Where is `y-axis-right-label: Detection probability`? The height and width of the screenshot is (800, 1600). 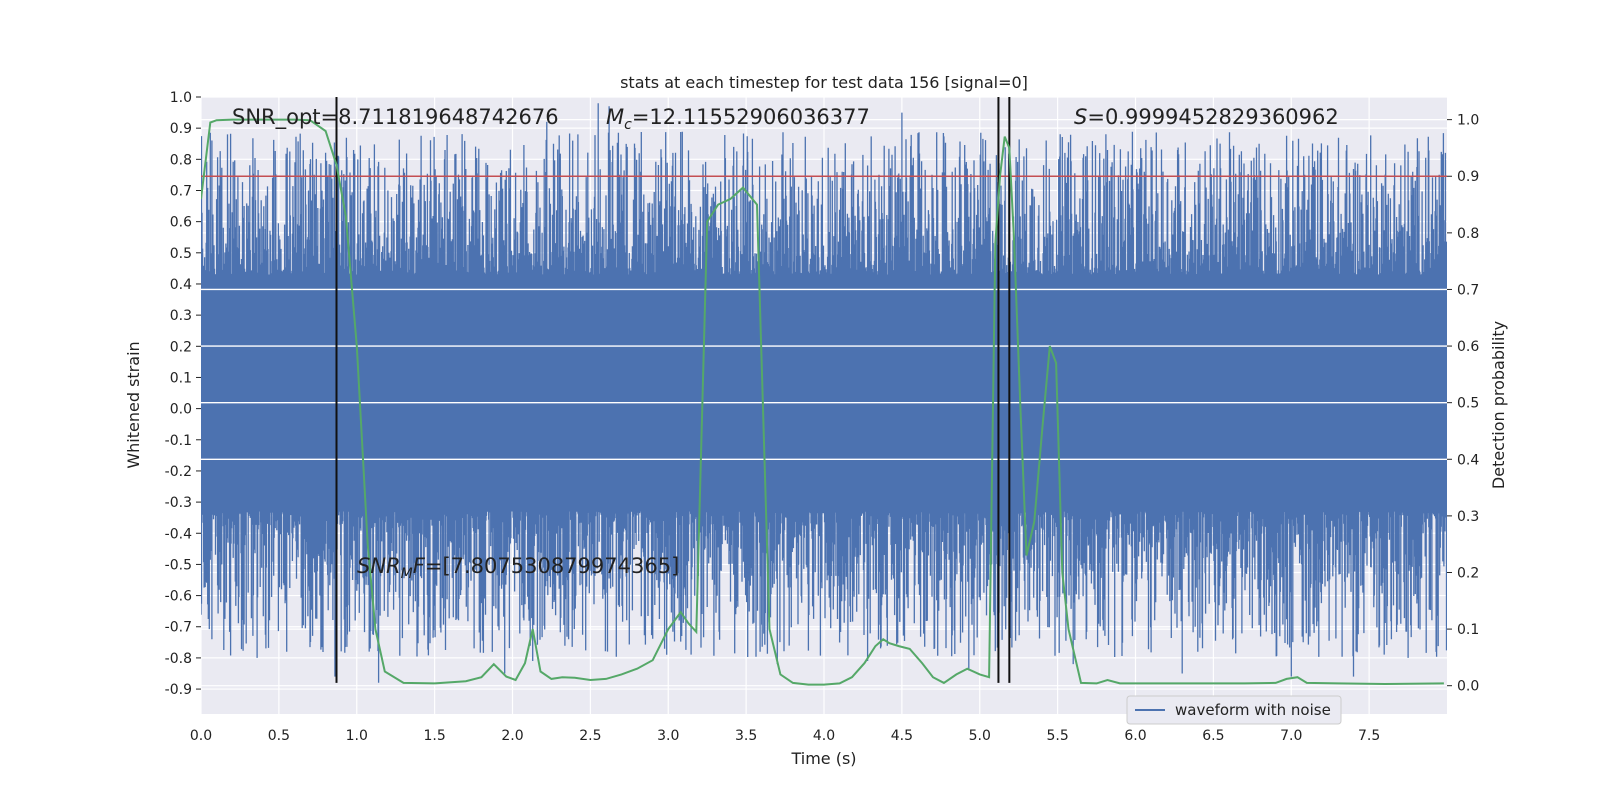 y-axis-right-label: Detection probability is located at coordinates (1498, 405).